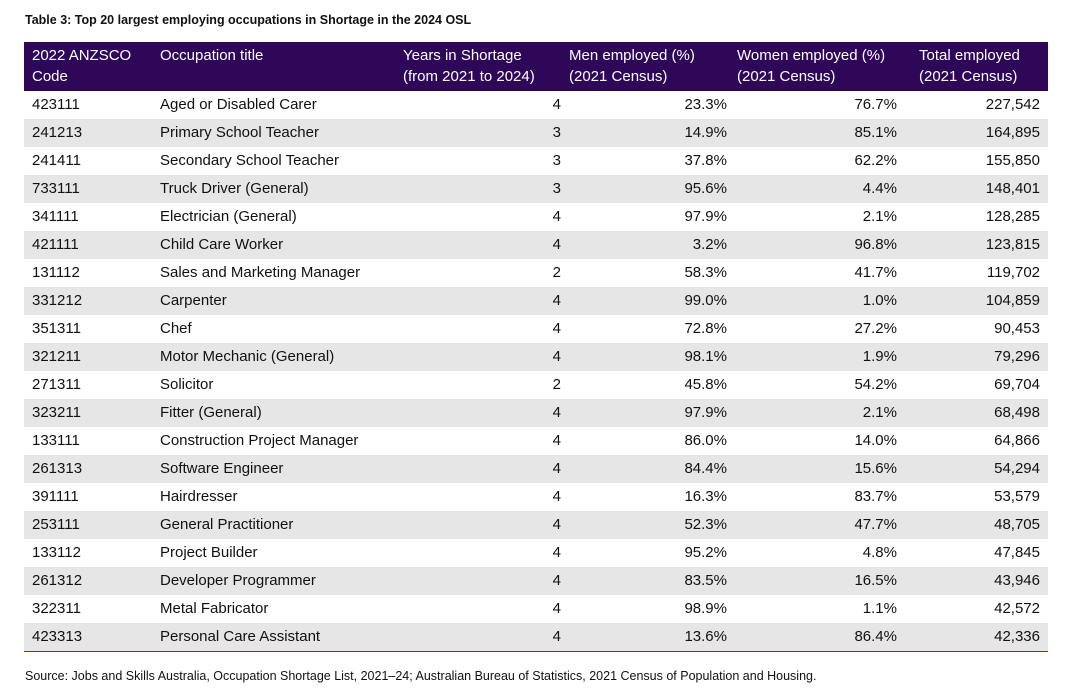  I want to click on cell-men-employed: 98.1%, so click(653, 357).